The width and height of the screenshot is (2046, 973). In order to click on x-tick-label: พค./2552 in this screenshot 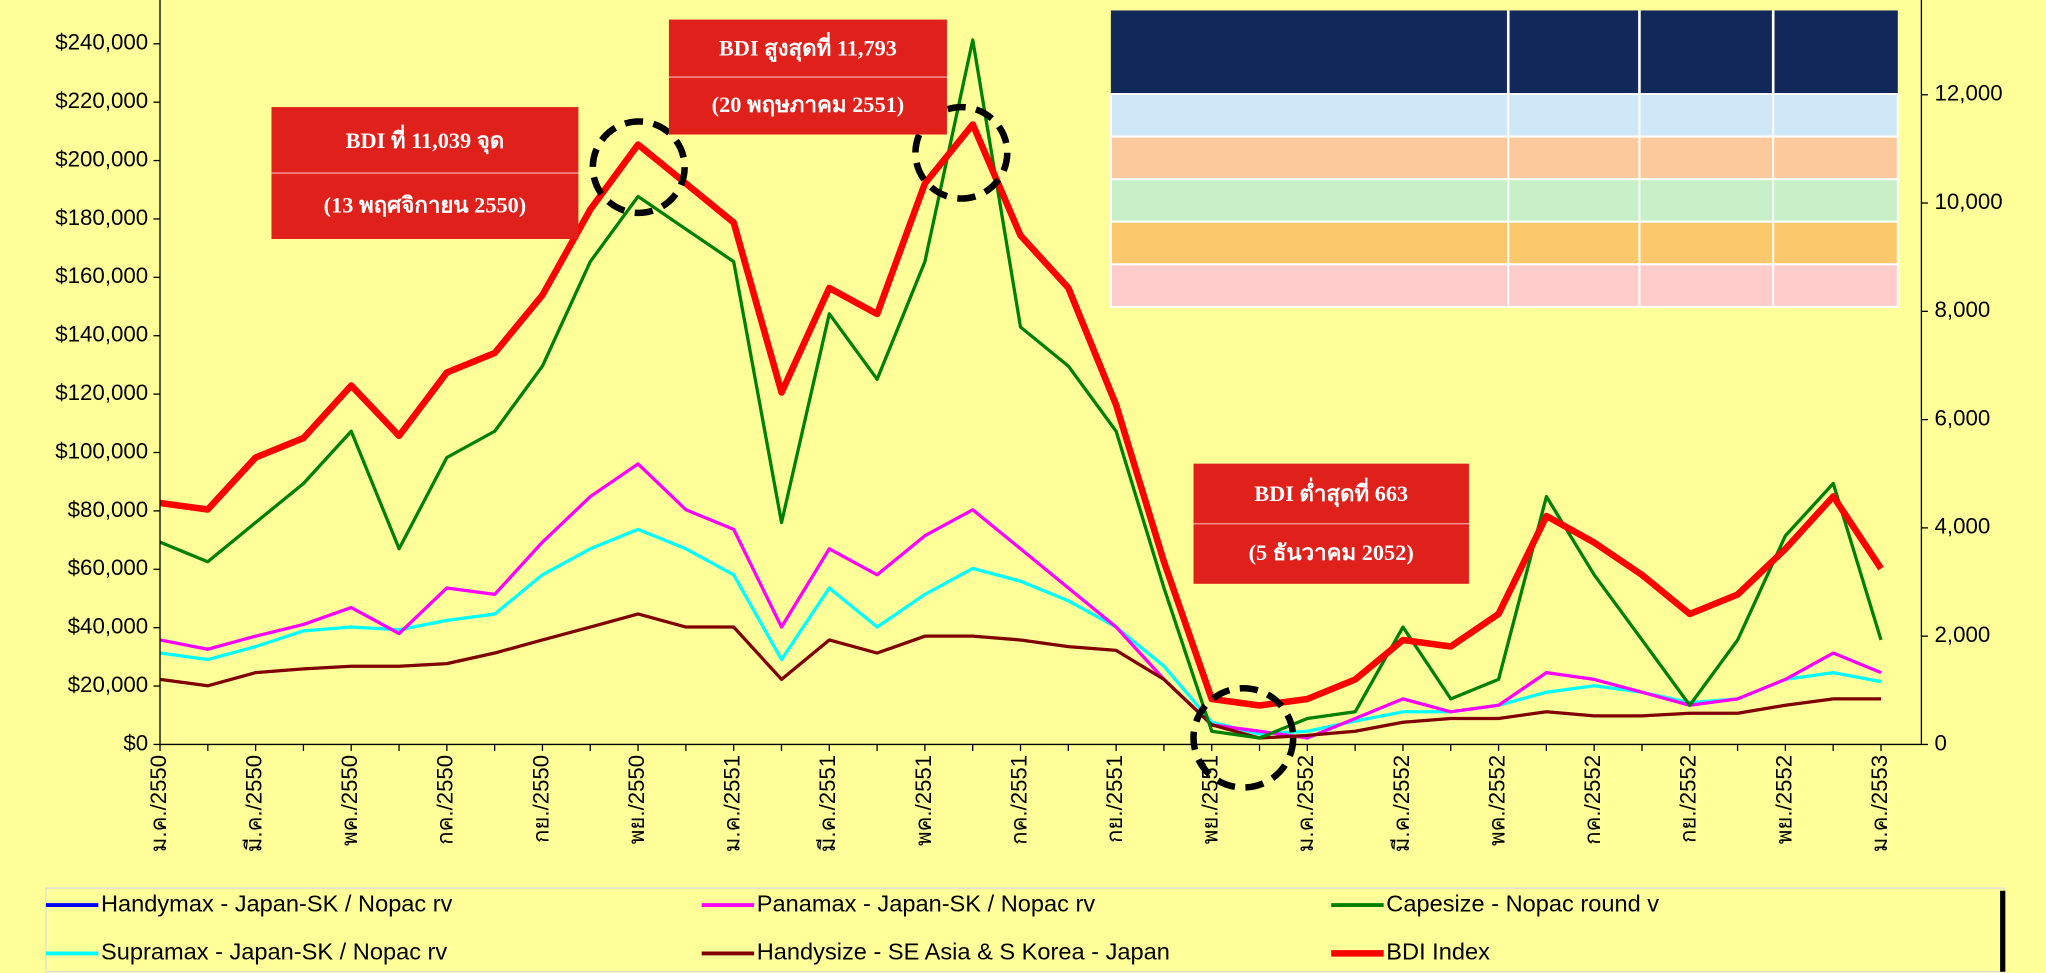, I will do `click(1496, 800)`.